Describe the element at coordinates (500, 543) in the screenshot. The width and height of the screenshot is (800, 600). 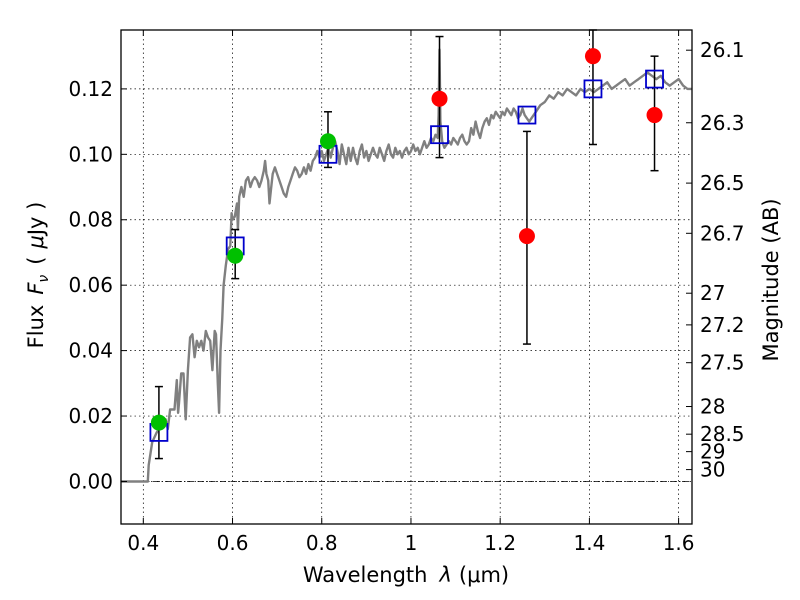
I see `x-tick-label: 1.2` at that location.